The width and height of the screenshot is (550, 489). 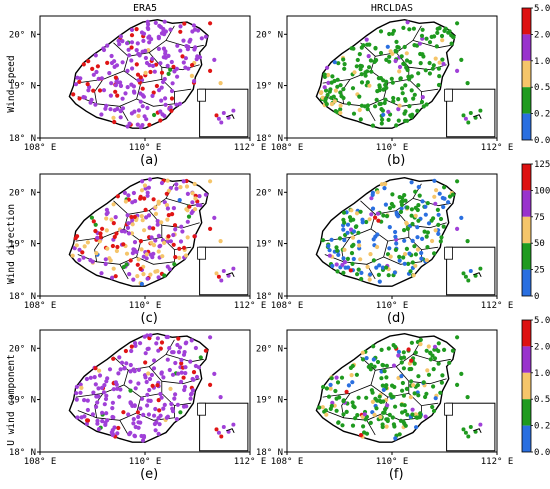 What do you see at coordinates (269, 35) in the screenshot?
I see `y-tick-label: 20° N` at bounding box center [269, 35].